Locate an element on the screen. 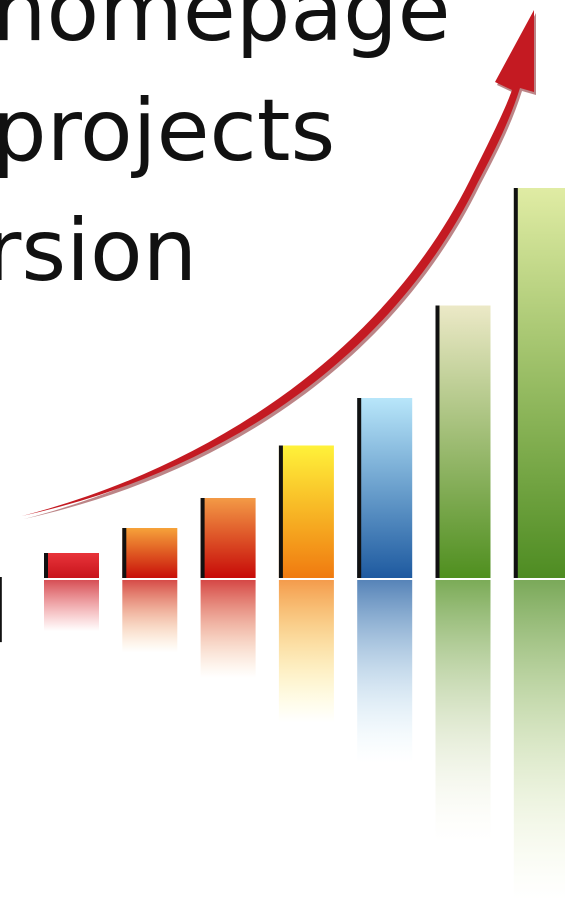 The width and height of the screenshot is (565, 902). text-line-1: homepage is located at coordinates (225, 30).